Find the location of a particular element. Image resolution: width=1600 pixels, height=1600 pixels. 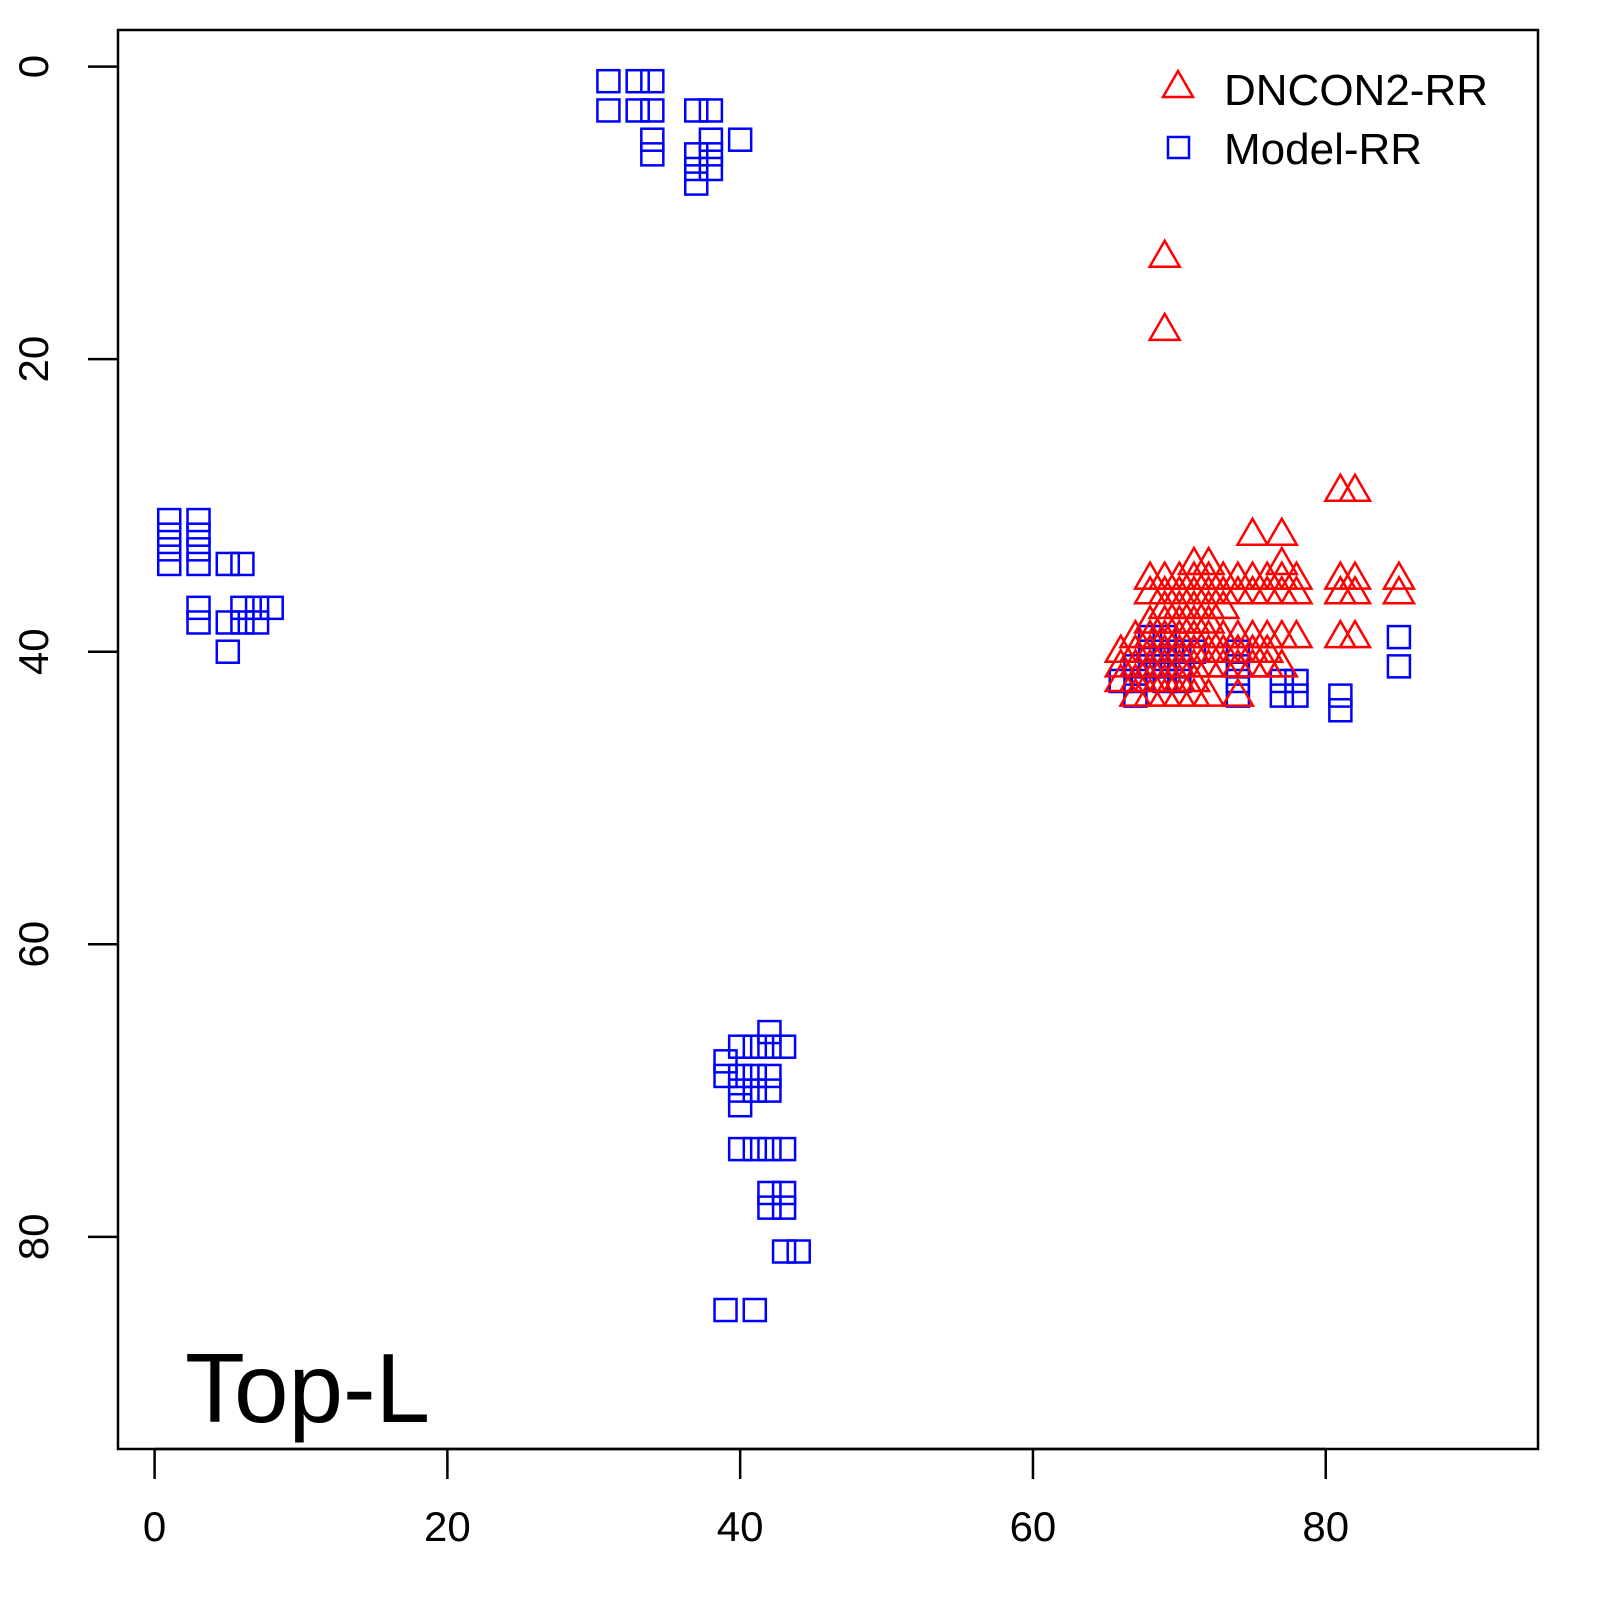

x-tick-label: 0 is located at coordinates (154, 1526).